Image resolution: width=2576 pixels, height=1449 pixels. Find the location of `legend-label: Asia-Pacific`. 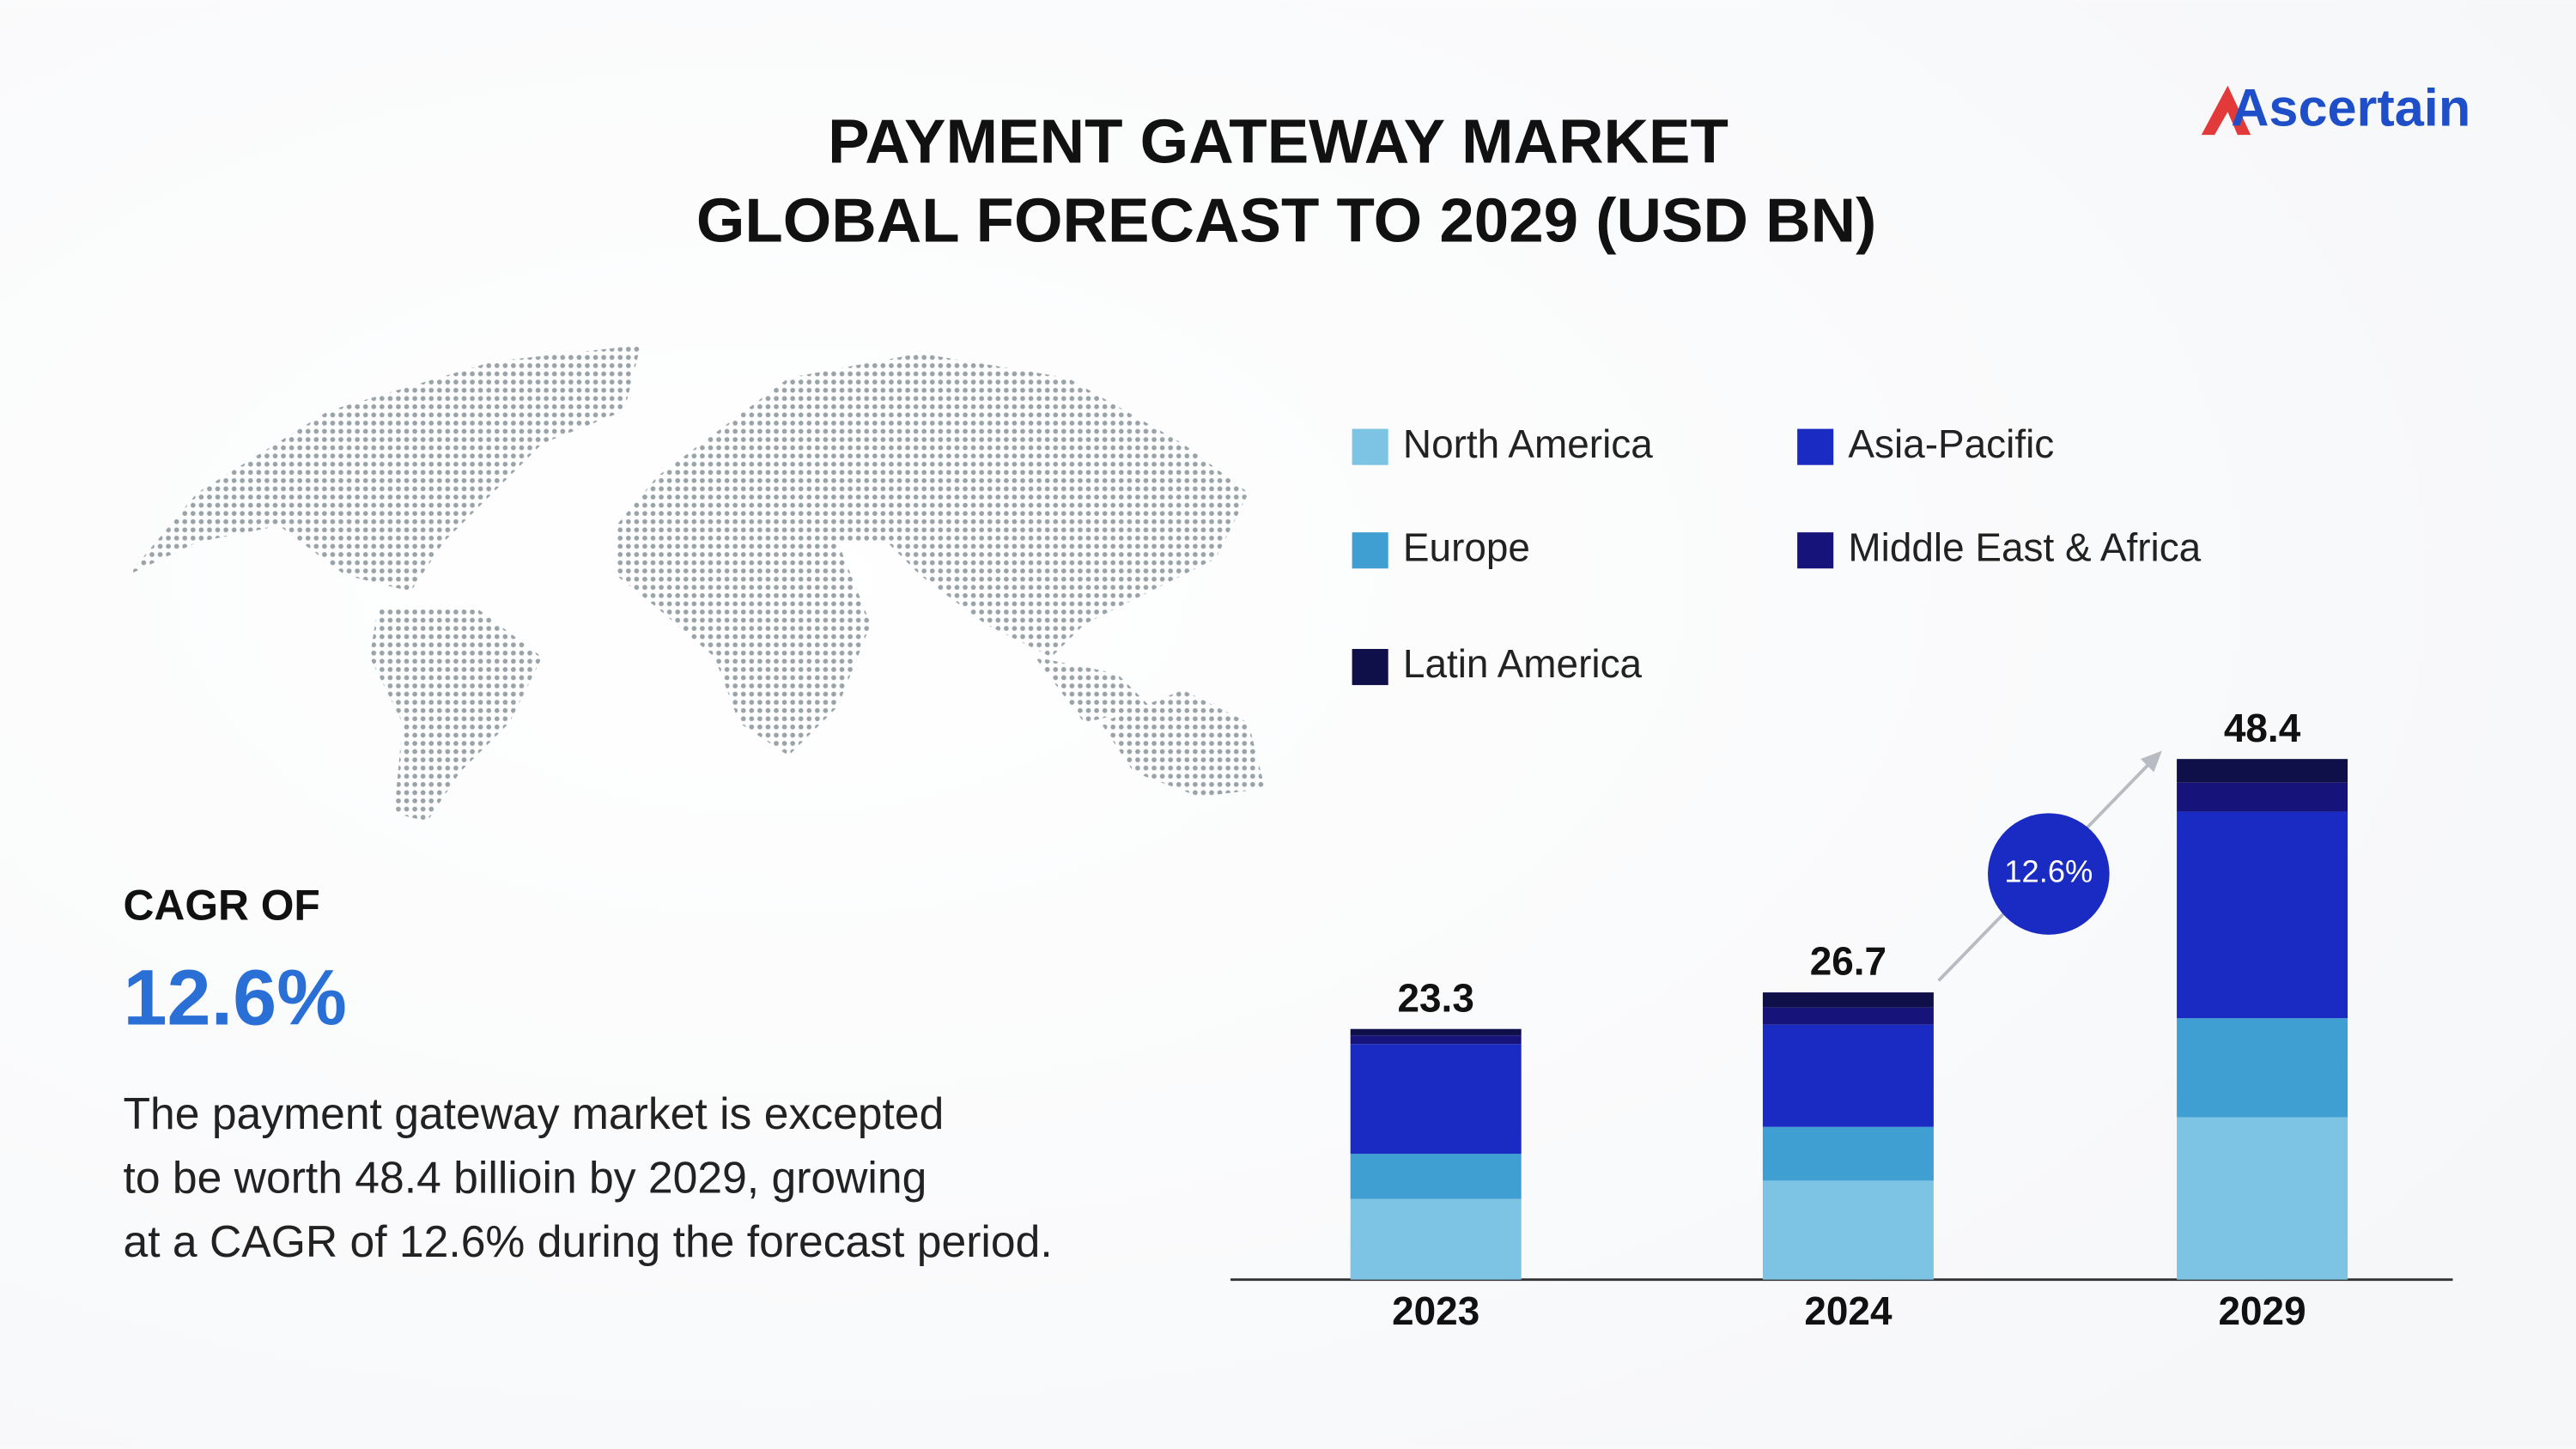

legend-label: Asia-Pacific is located at coordinates (1951, 444).